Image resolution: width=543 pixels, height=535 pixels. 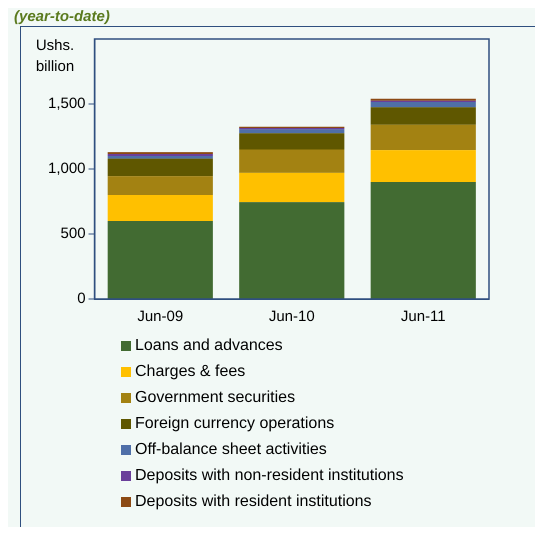 What do you see at coordinates (209, 346) in the screenshot?
I see `legend-label: Loans and advances` at bounding box center [209, 346].